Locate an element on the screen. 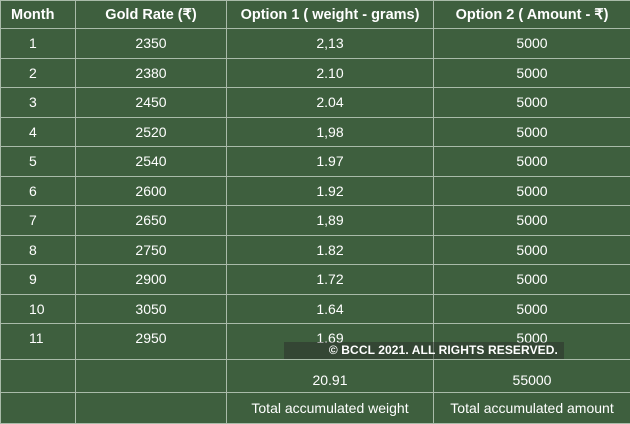  gold-rate-cell: 2600 is located at coordinates (151, 191).